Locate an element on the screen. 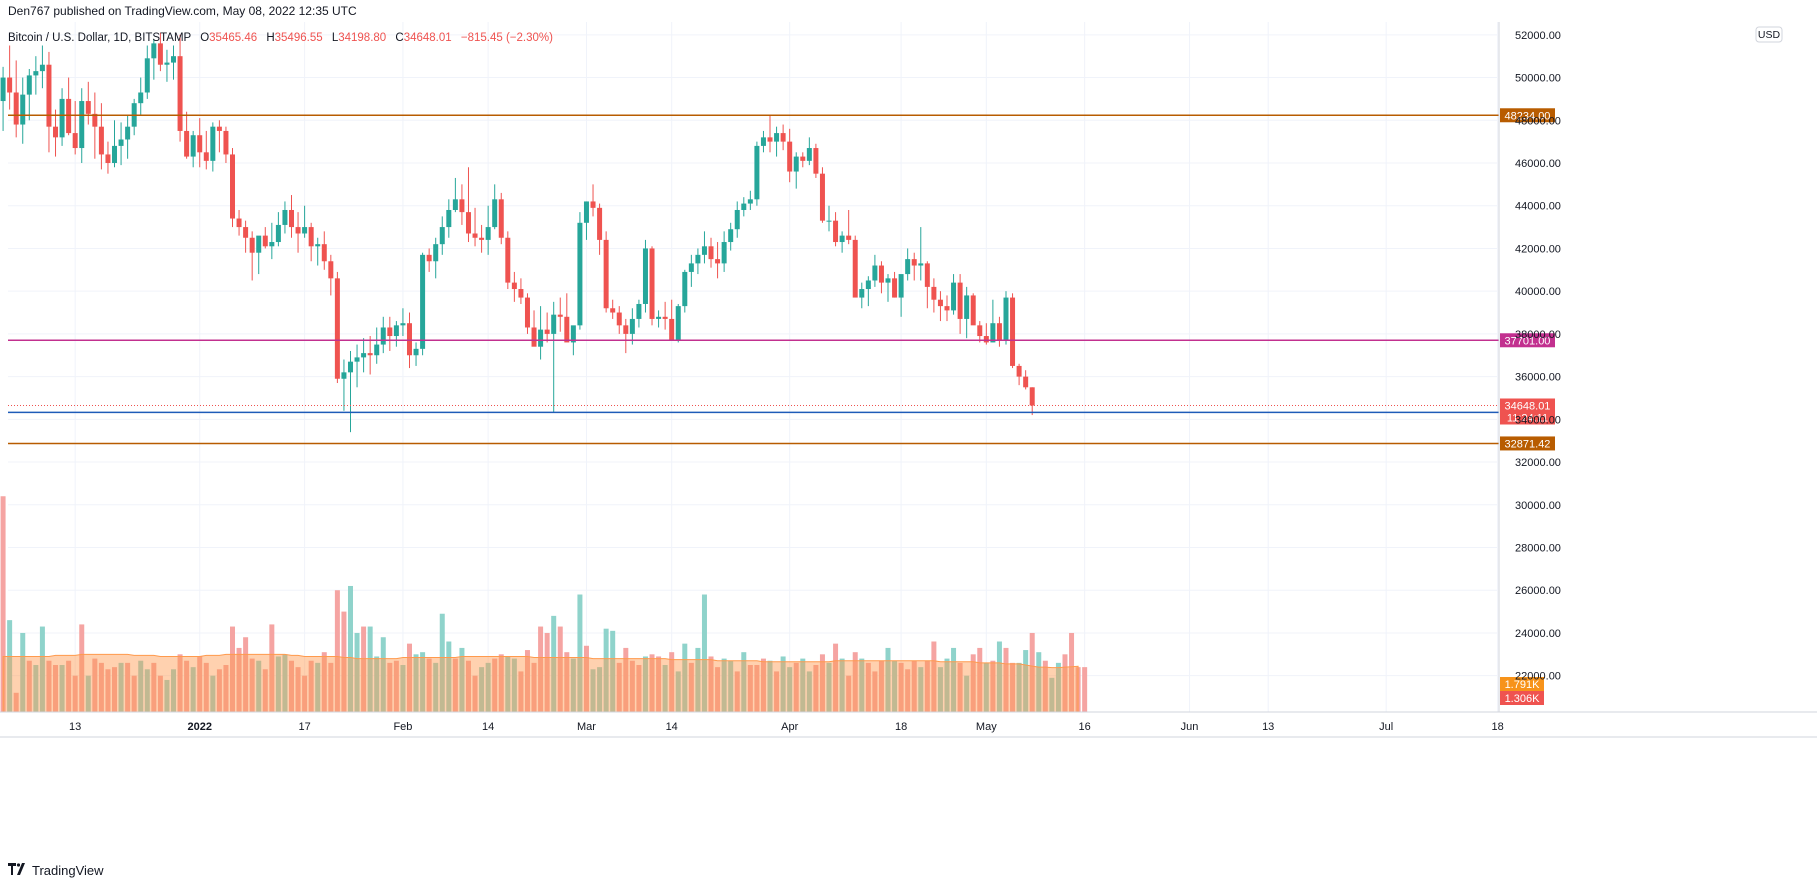 The image size is (1817, 889). y-tick-label: 26000.00 is located at coordinates (1538, 591).